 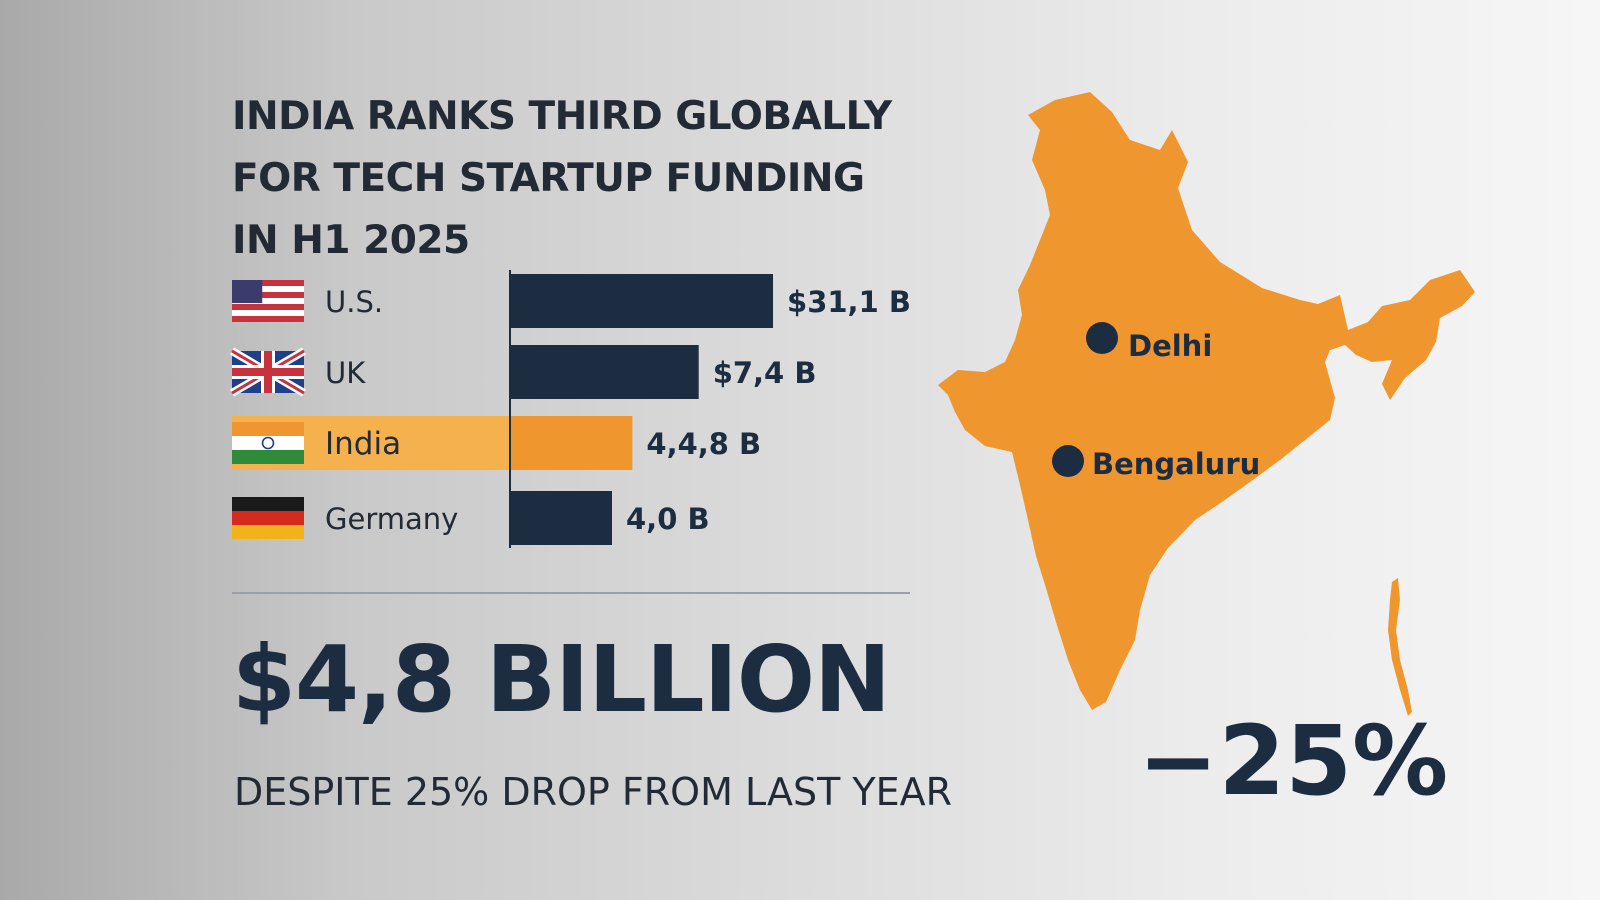 What do you see at coordinates (351, 240) in the screenshot?
I see `headline-line-3: IN H1 2025` at bounding box center [351, 240].